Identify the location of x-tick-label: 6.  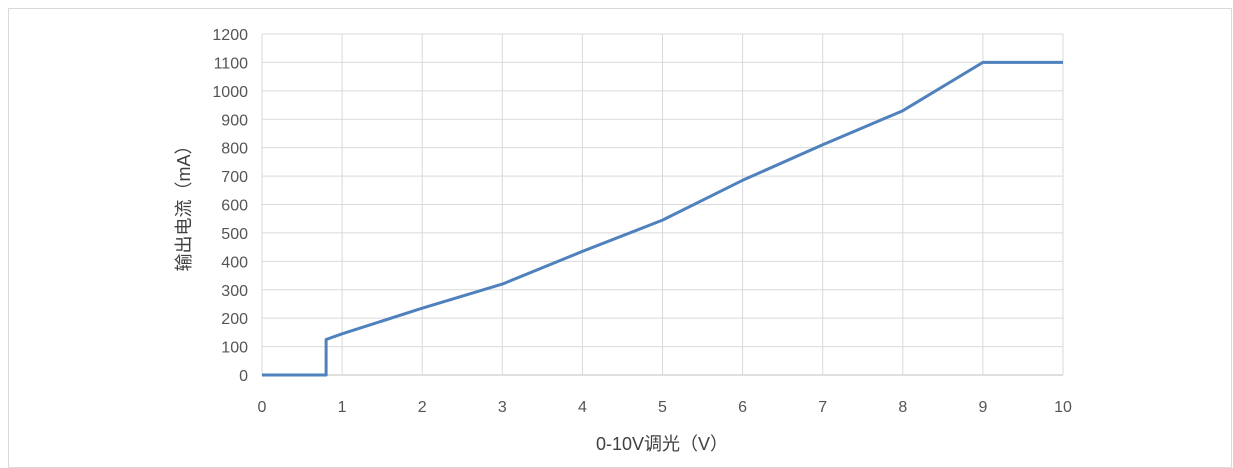
(742, 407).